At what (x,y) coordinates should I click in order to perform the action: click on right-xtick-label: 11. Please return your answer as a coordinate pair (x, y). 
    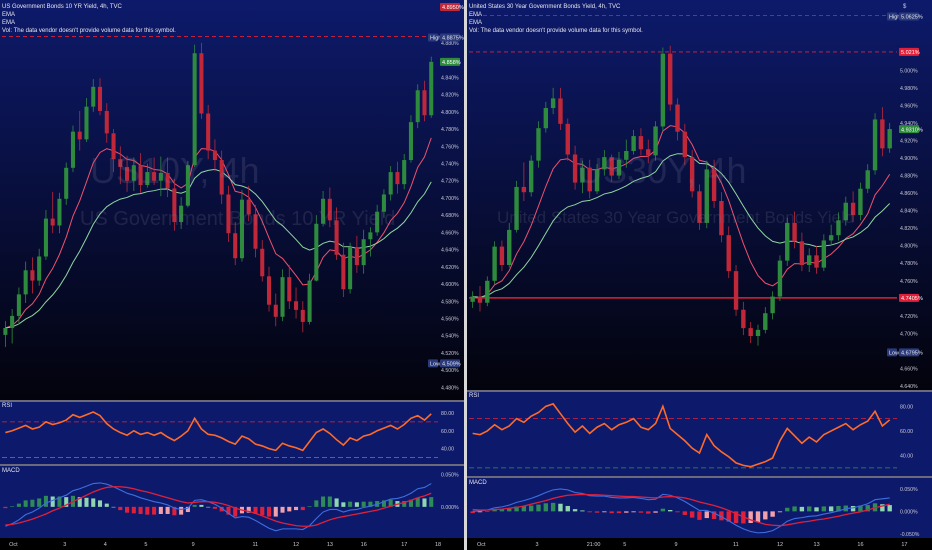
    Looking at the image, I should click on (736, 545).